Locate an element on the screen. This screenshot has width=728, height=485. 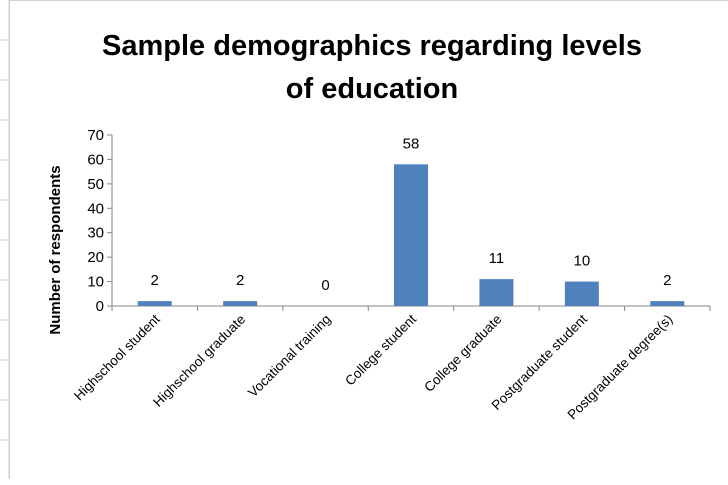
chart-title-line-2: of education is located at coordinates (372, 89).